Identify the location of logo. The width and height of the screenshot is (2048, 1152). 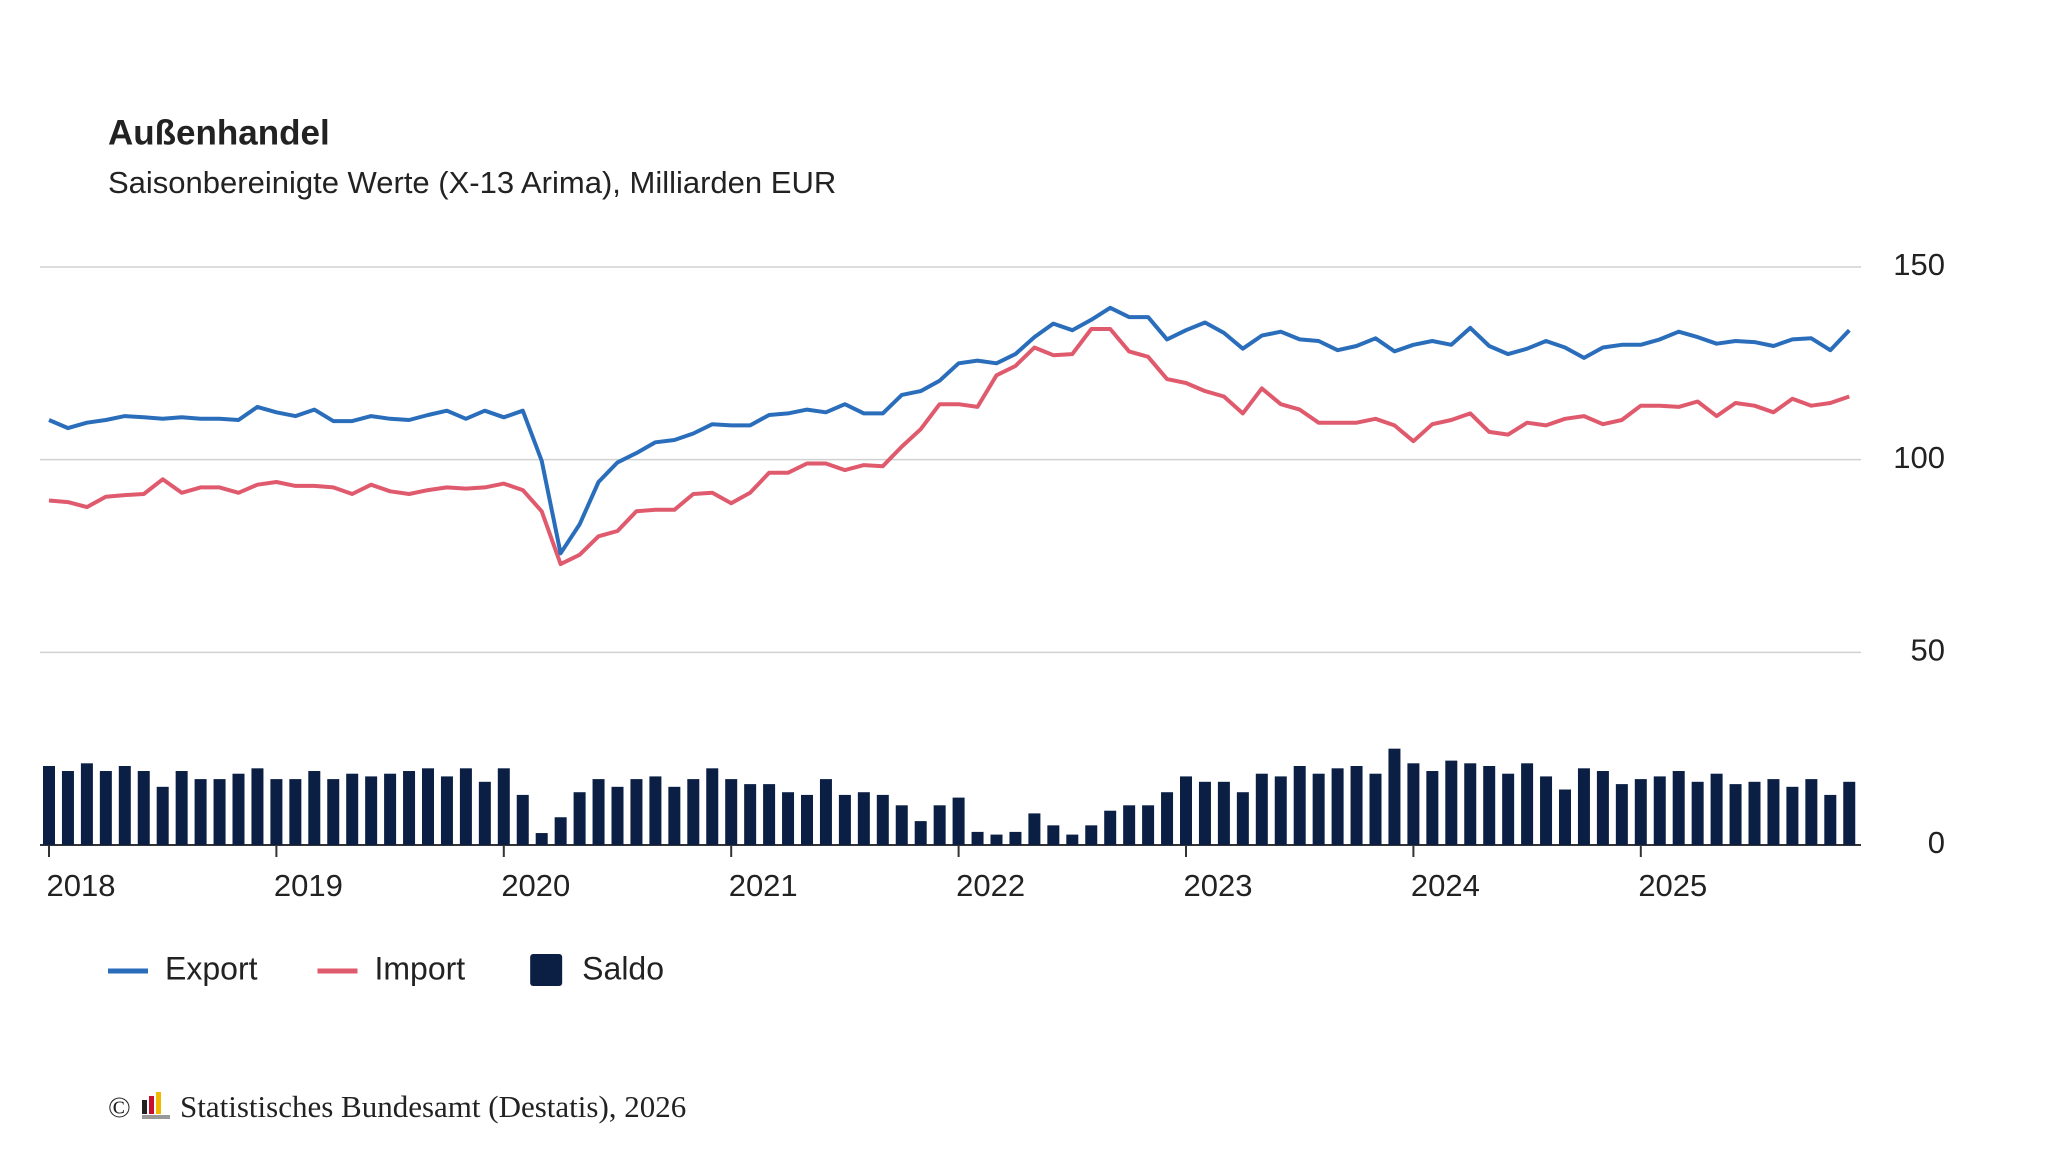
(156, 1105).